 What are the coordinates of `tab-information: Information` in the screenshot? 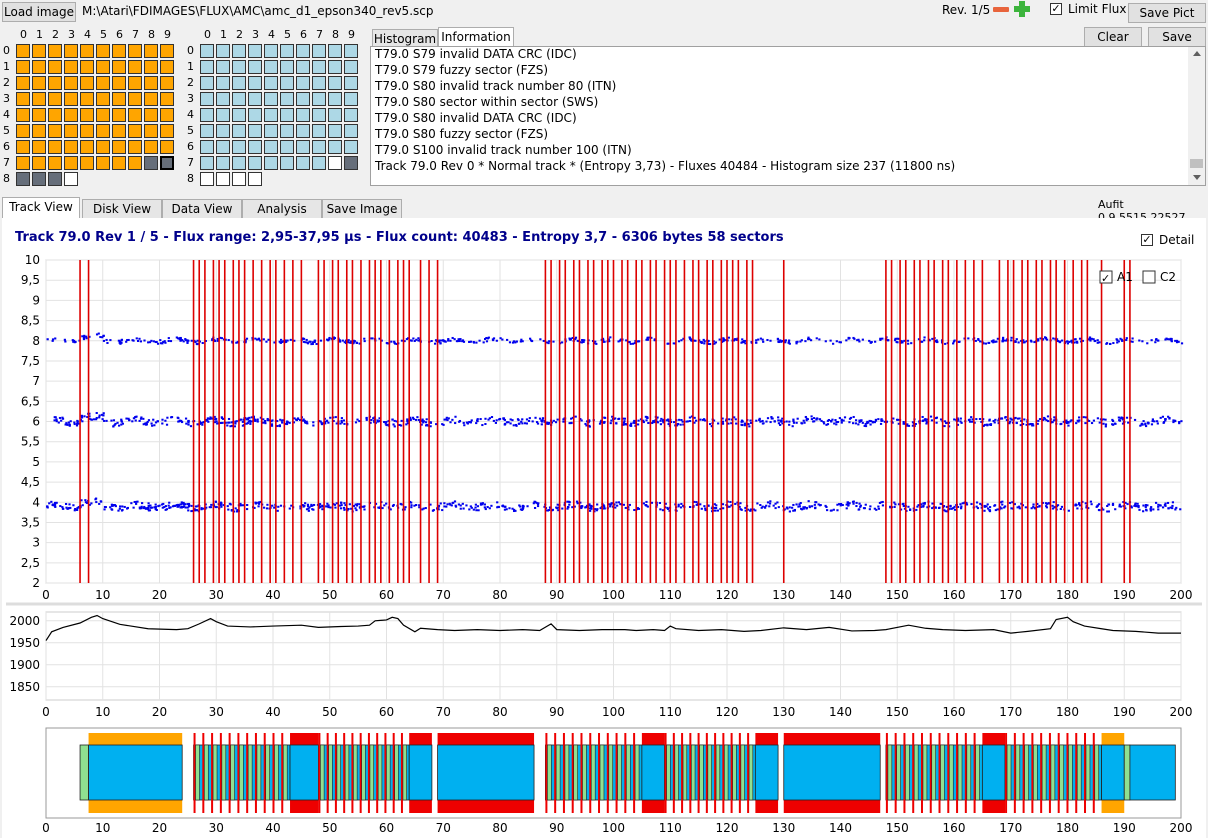 It's located at (476, 38).